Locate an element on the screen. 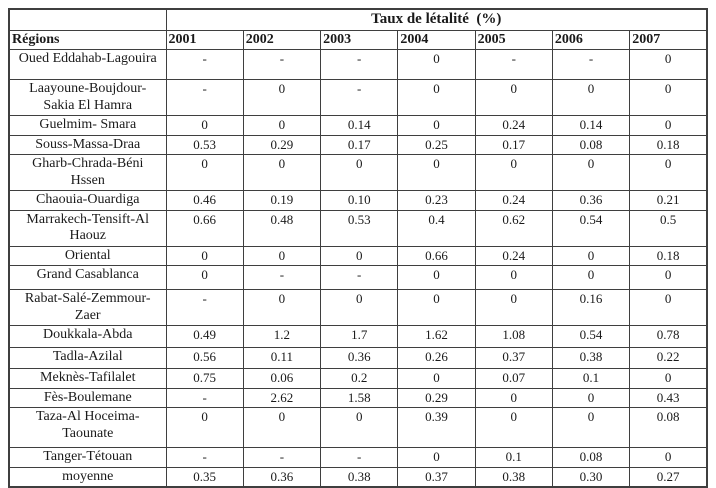 This screenshot has height=488, width=716. value-cell: 0.66 is located at coordinates (436, 256).